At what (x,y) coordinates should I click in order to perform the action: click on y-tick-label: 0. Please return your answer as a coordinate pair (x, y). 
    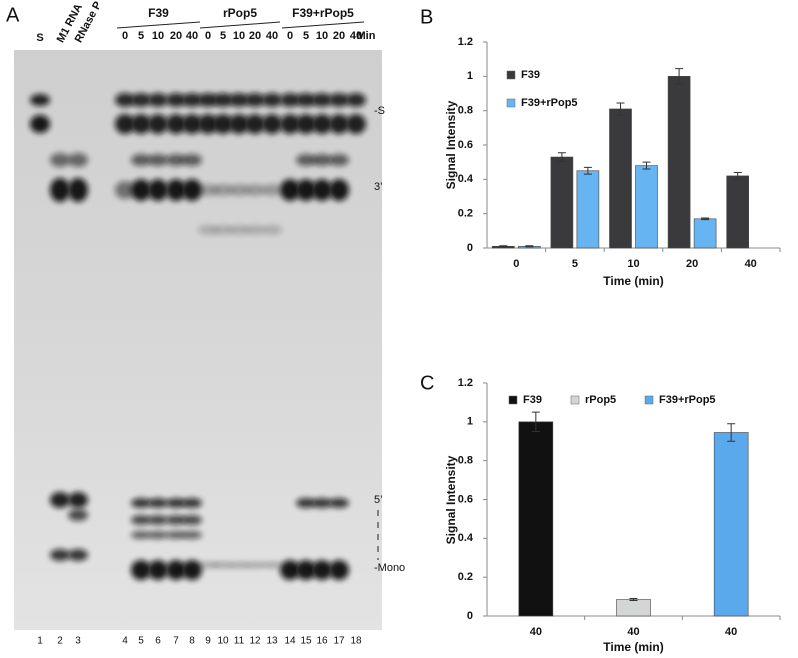
    Looking at the image, I should click on (470, 616).